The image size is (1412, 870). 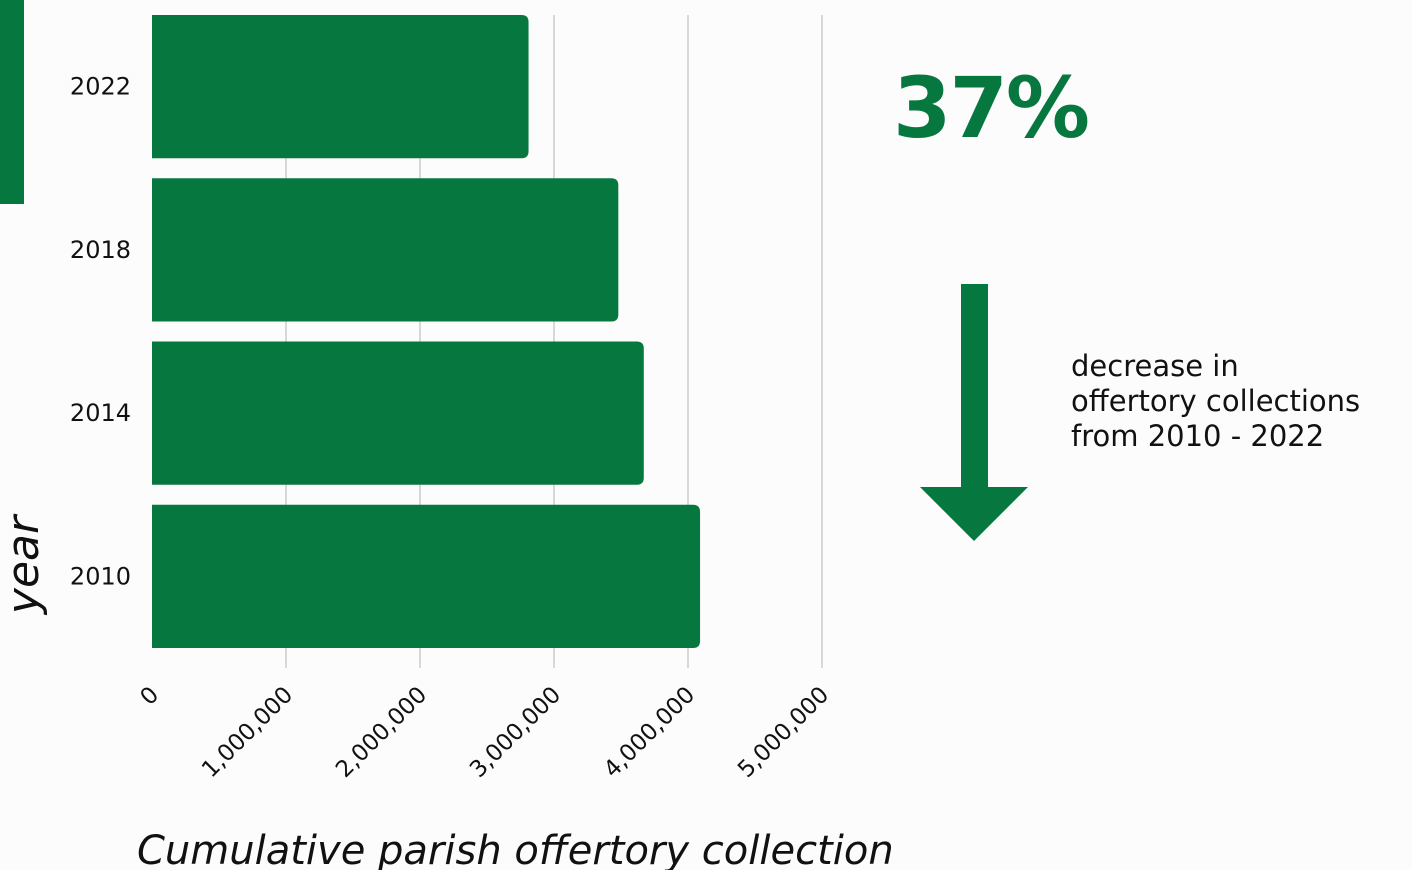 What do you see at coordinates (100, 250) in the screenshot?
I see `y-tick-label: 2018` at bounding box center [100, 250].